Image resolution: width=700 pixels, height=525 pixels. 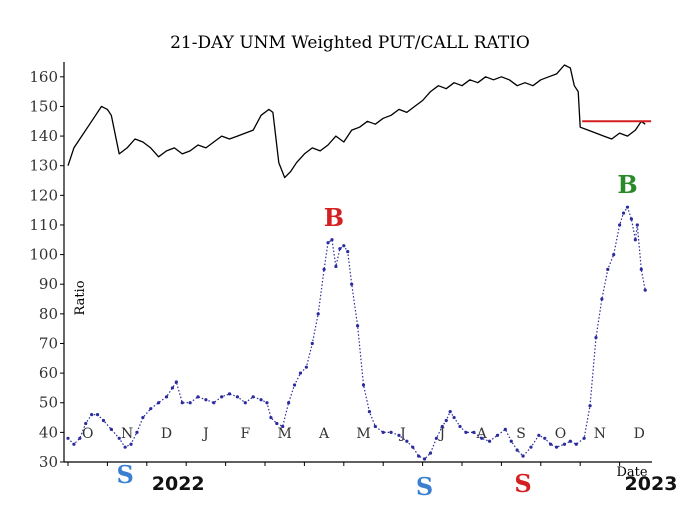 What do you see at coordinates (334, 217) in the screenshot?
I see `buy-signal-label: B` at bounding box center [334, 217].